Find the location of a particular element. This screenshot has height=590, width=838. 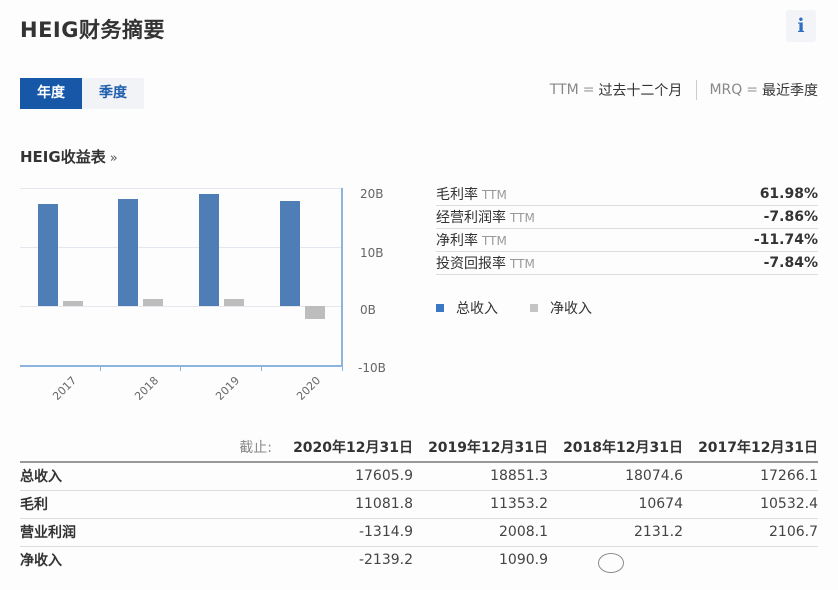

ratio-name: 经营利润率 is located at coordinates (471, 218).